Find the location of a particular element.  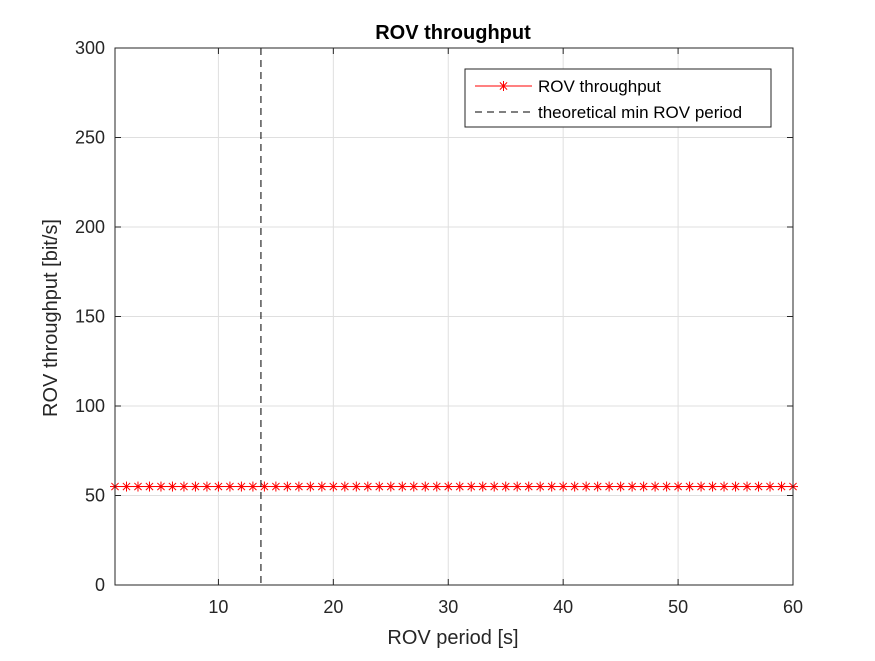

y-tick-label: 150 is located at coordinates (90, 317).